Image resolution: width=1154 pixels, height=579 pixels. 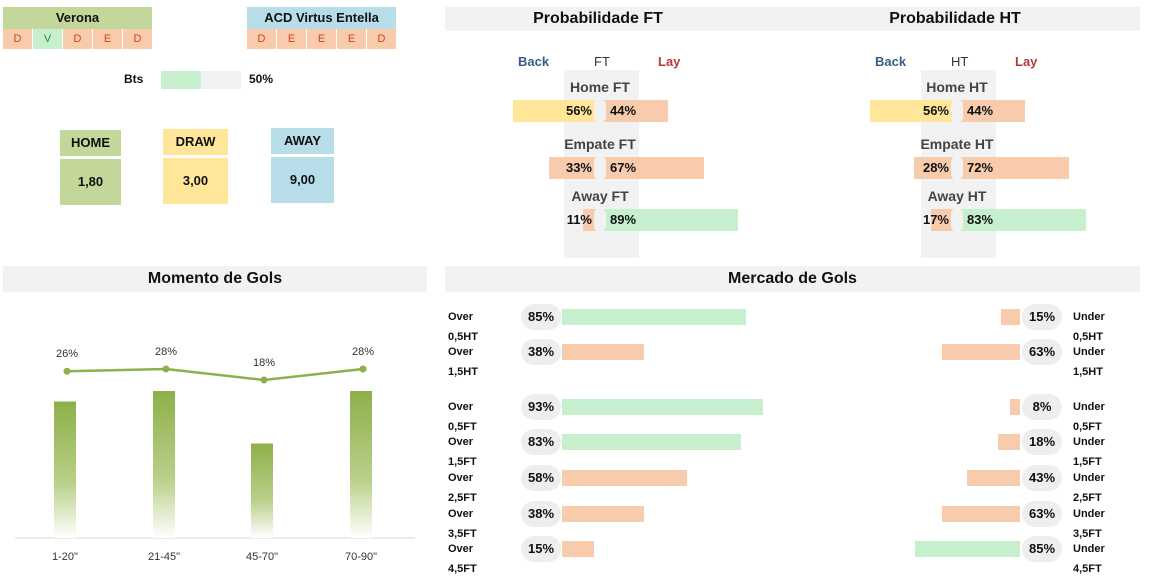 I want to click on mercado-over-label-2: Over 1,5HT, so click(x=463, y=362).